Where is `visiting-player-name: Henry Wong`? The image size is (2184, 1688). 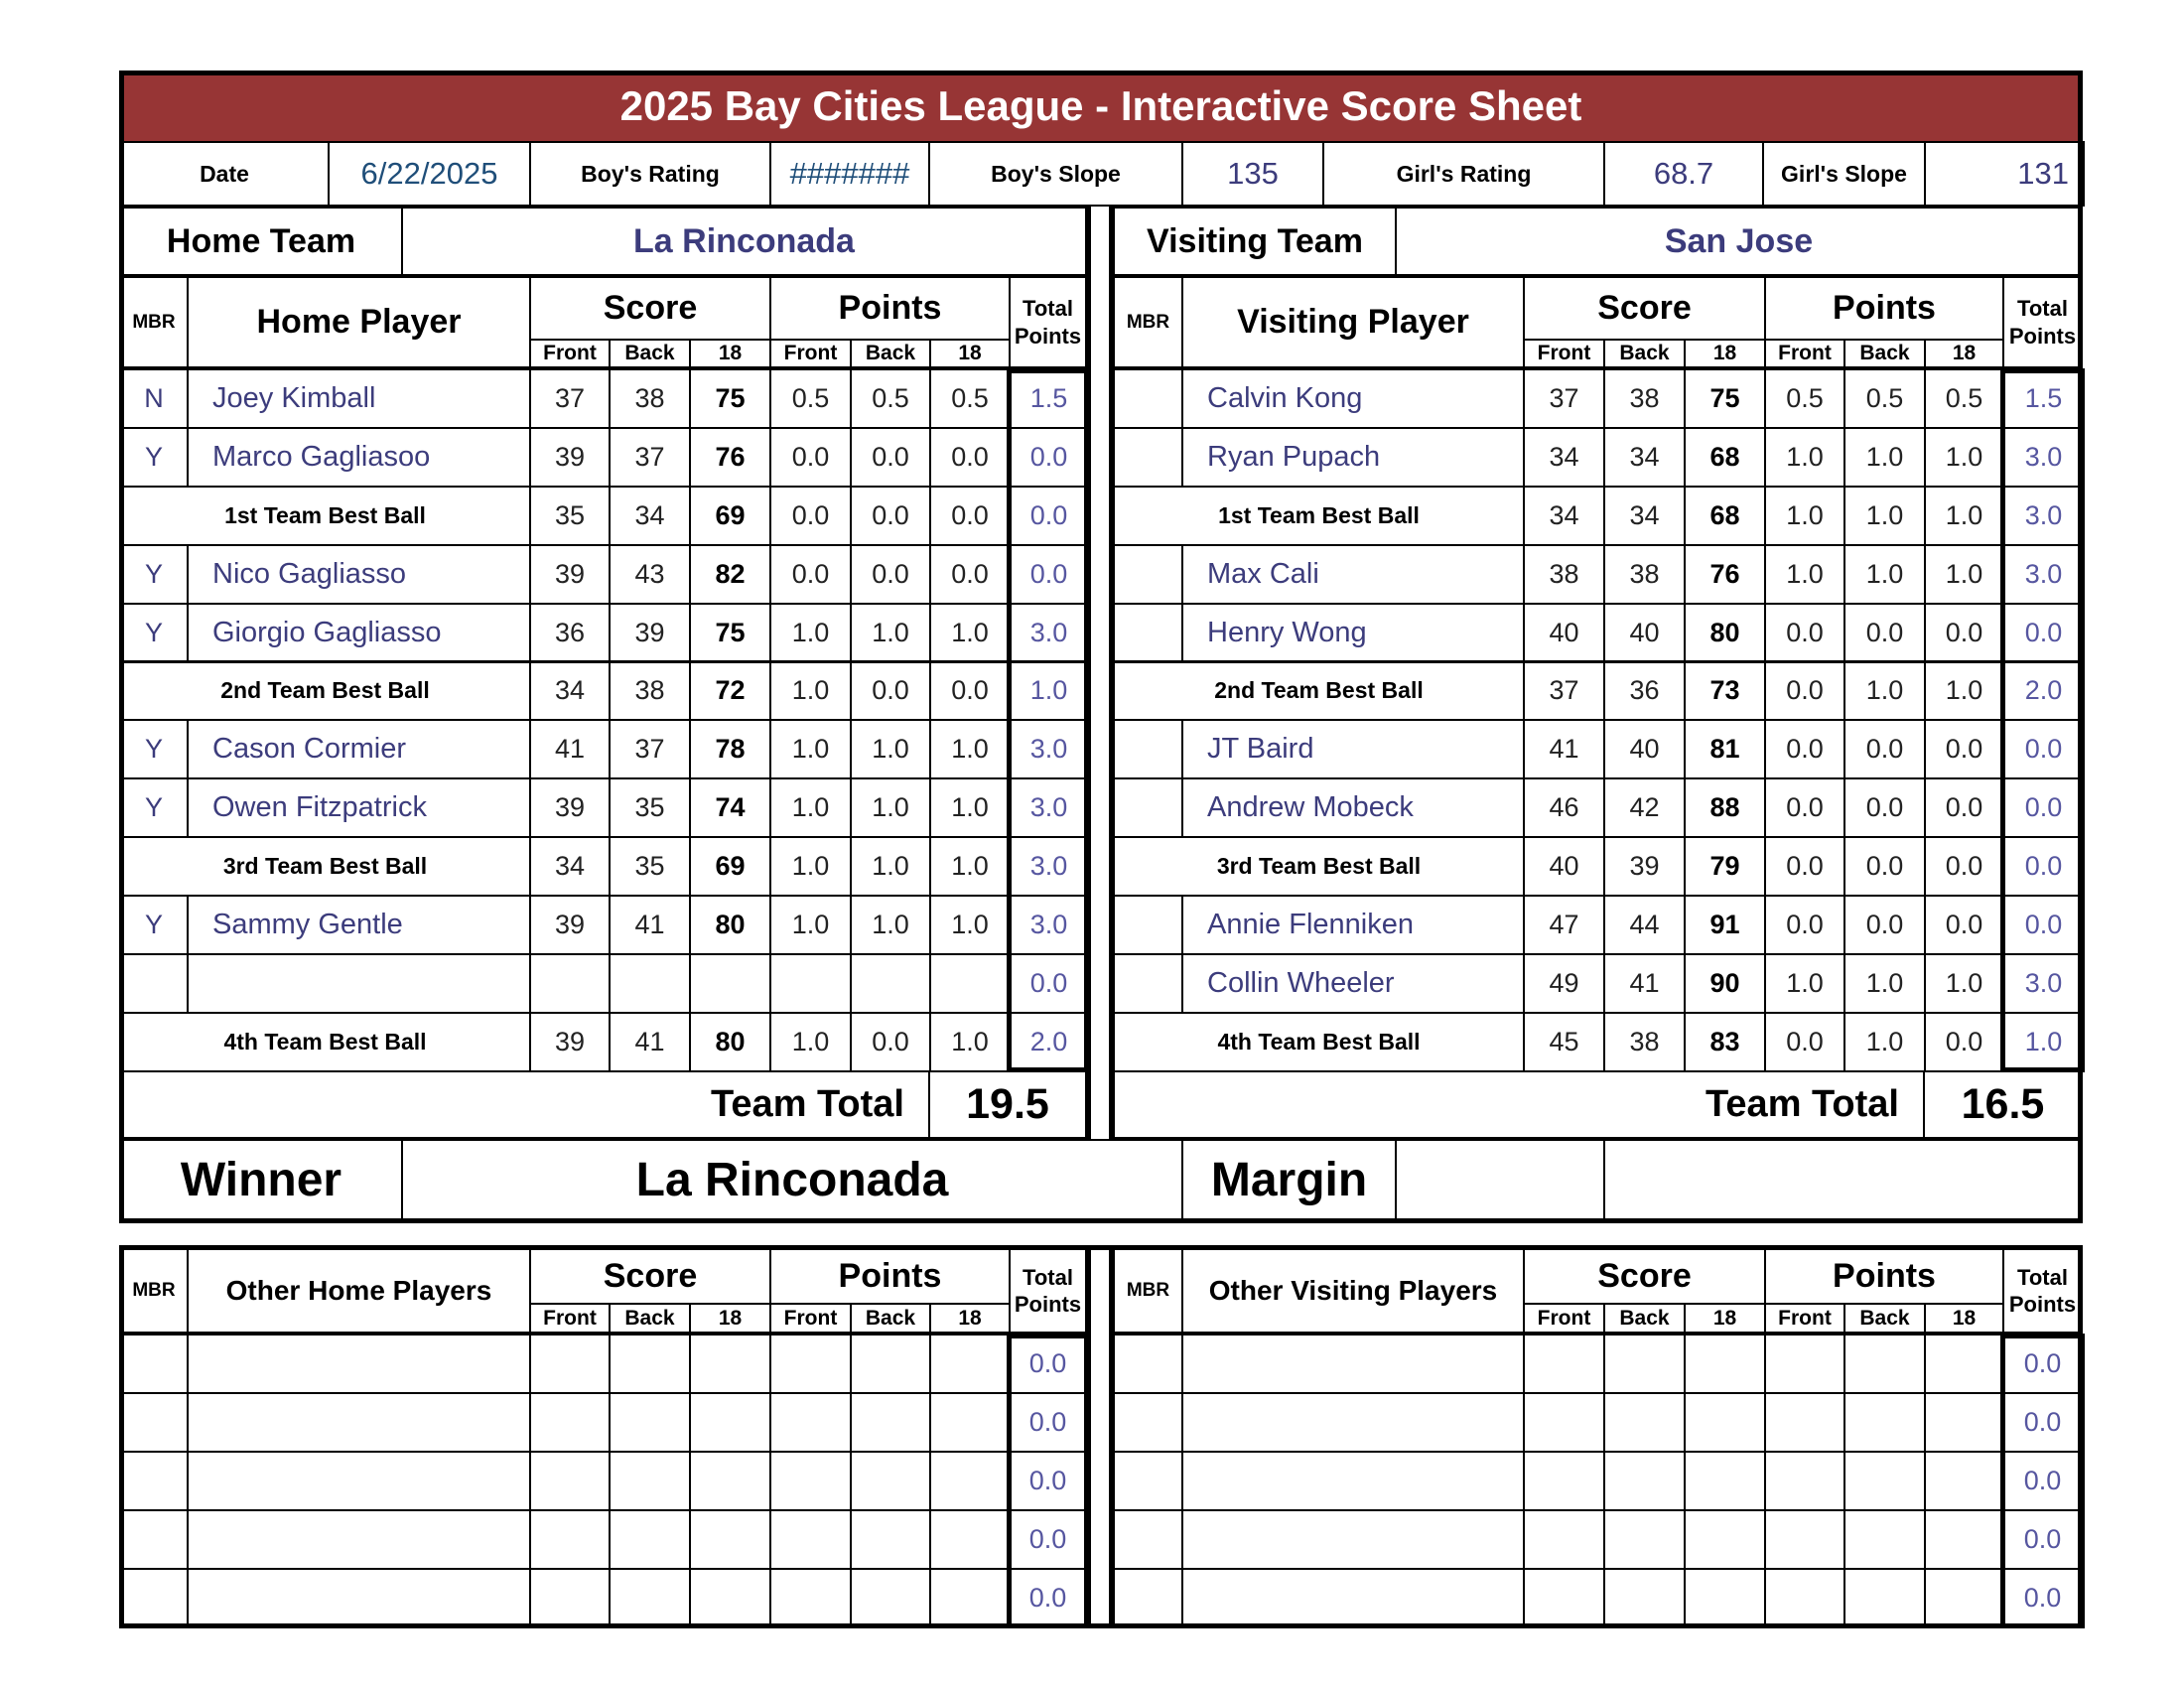
visiting-player-name: Henry Wong is located at coordinates (1353, 632).